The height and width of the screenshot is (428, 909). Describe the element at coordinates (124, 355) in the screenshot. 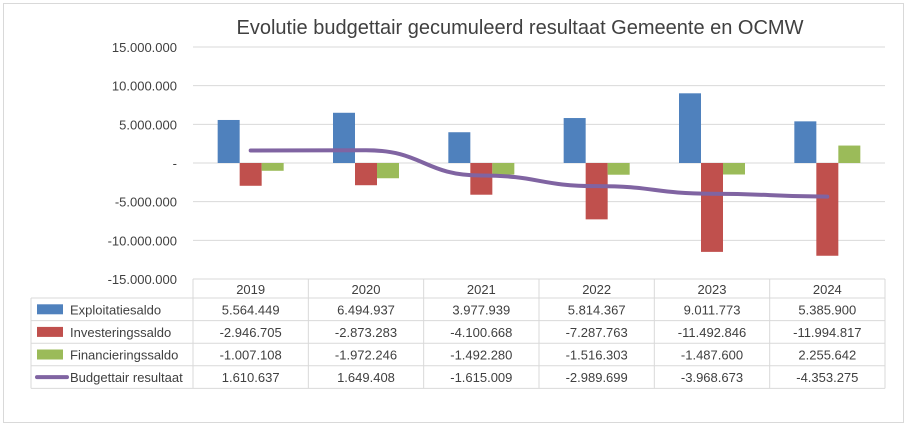

I see `legend-label-financieringssaldo: Financieringssaldo` at that location.